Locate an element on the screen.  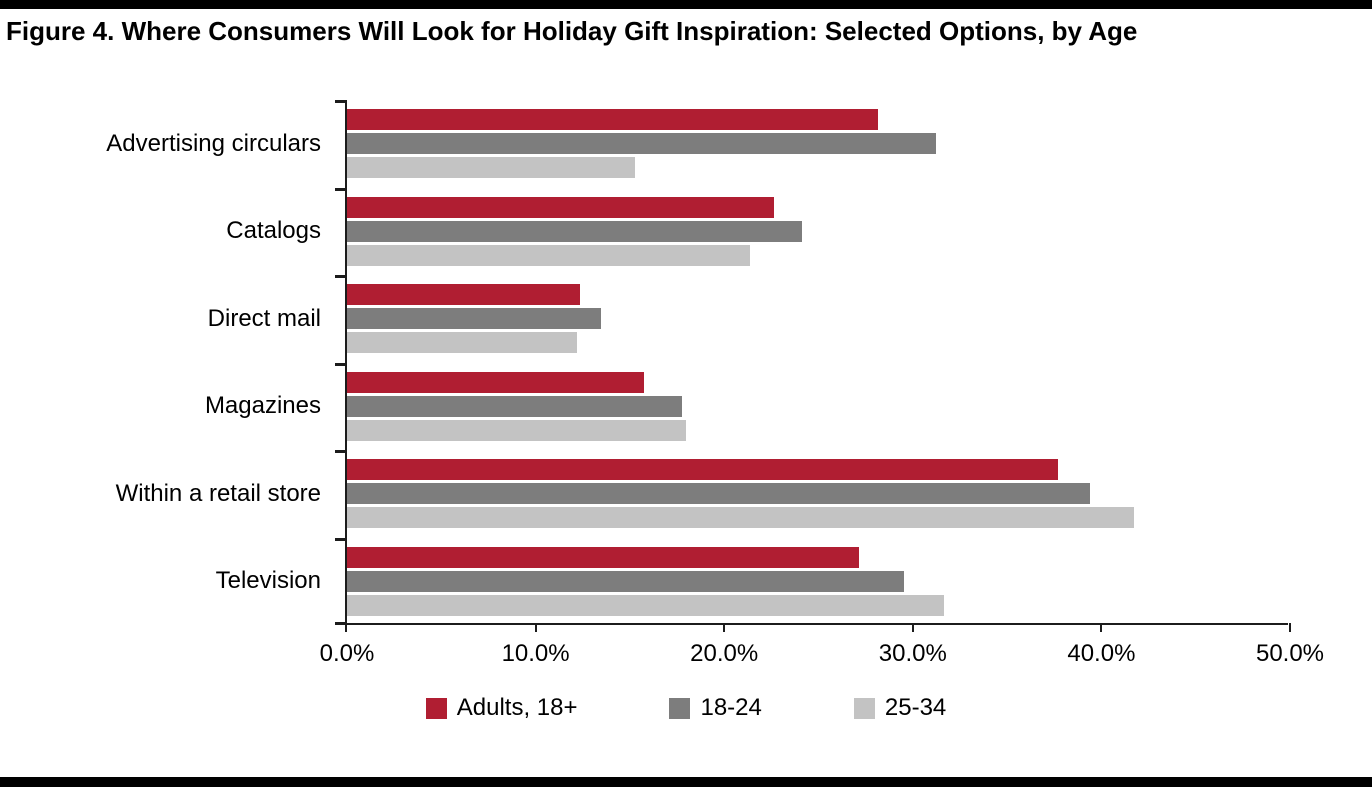
bottom-border-rule is located at coordinates (686, 782).